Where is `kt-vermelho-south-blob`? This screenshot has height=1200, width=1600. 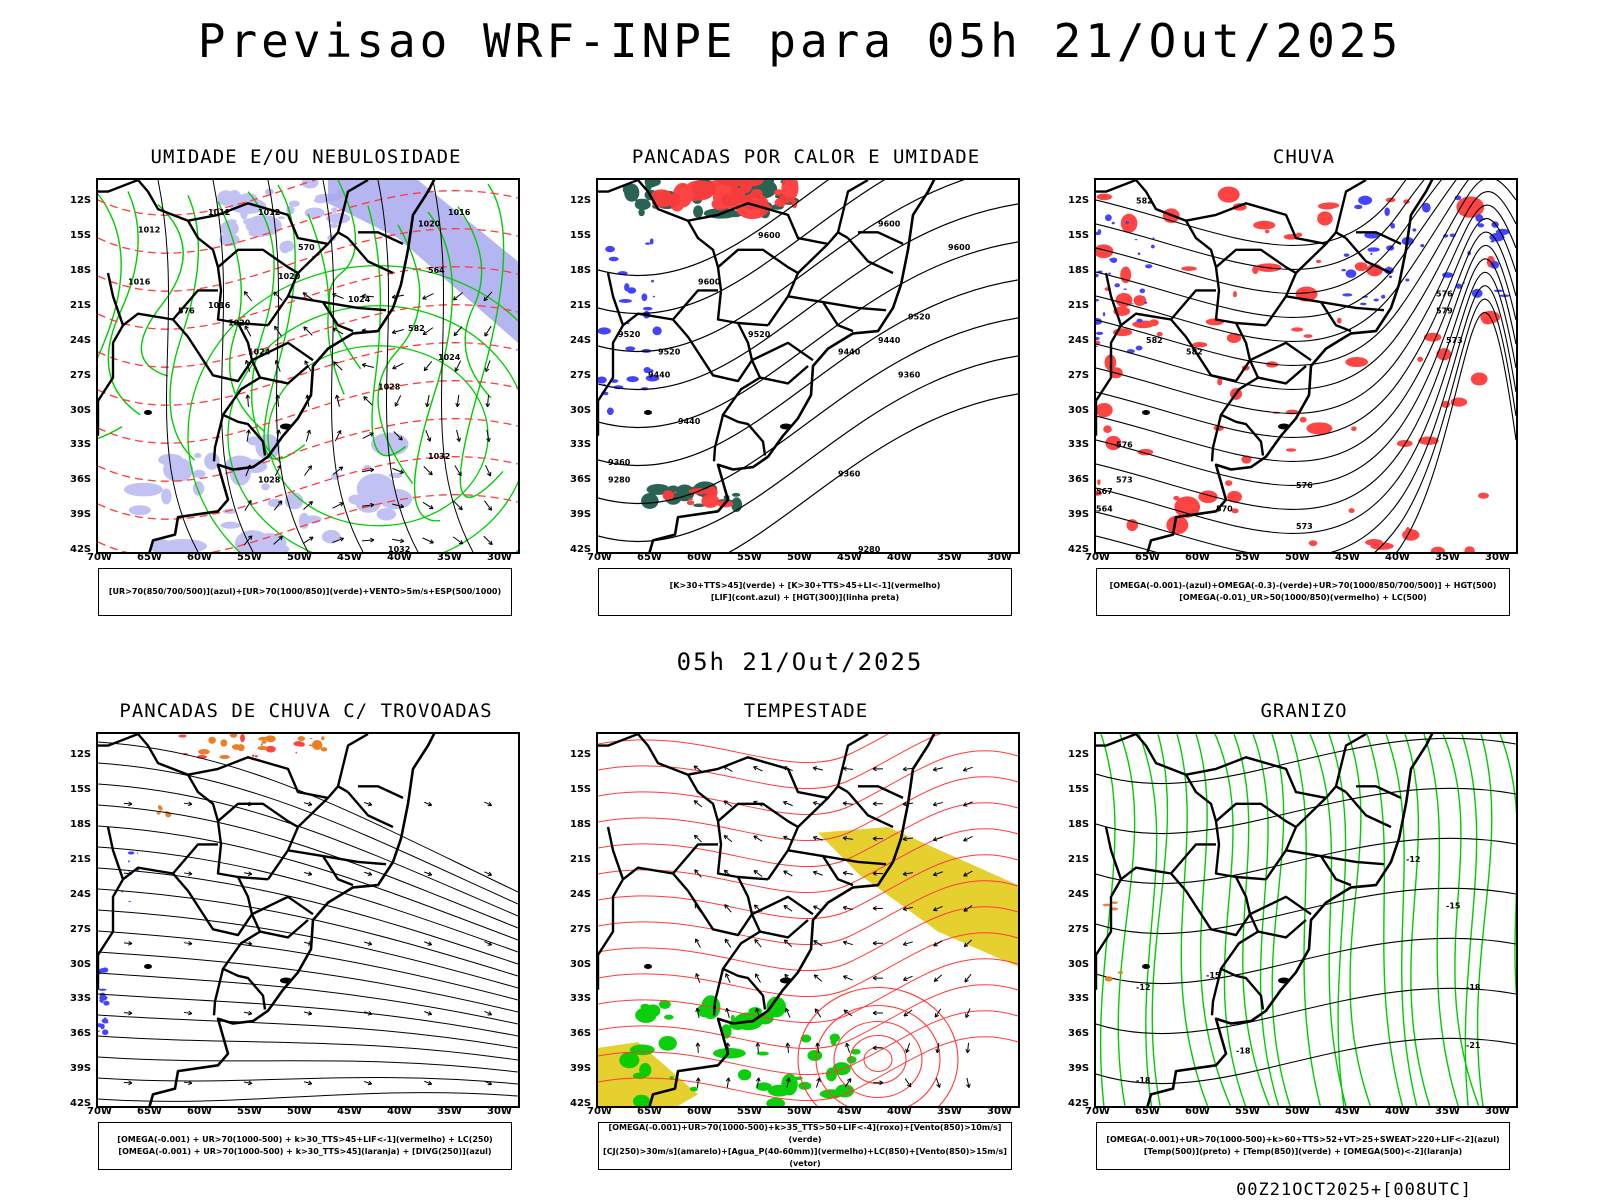
kt-vermelho-south-blob is located at coordinates (710, 501).